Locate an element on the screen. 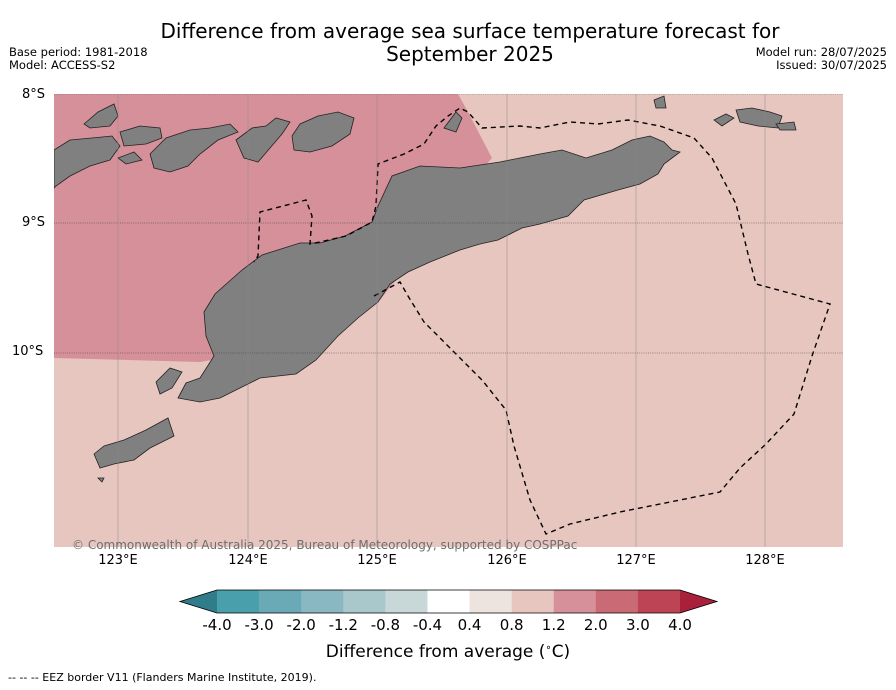 The image size is (896, 690). land-islet-f is located at coordinates (759, 118).